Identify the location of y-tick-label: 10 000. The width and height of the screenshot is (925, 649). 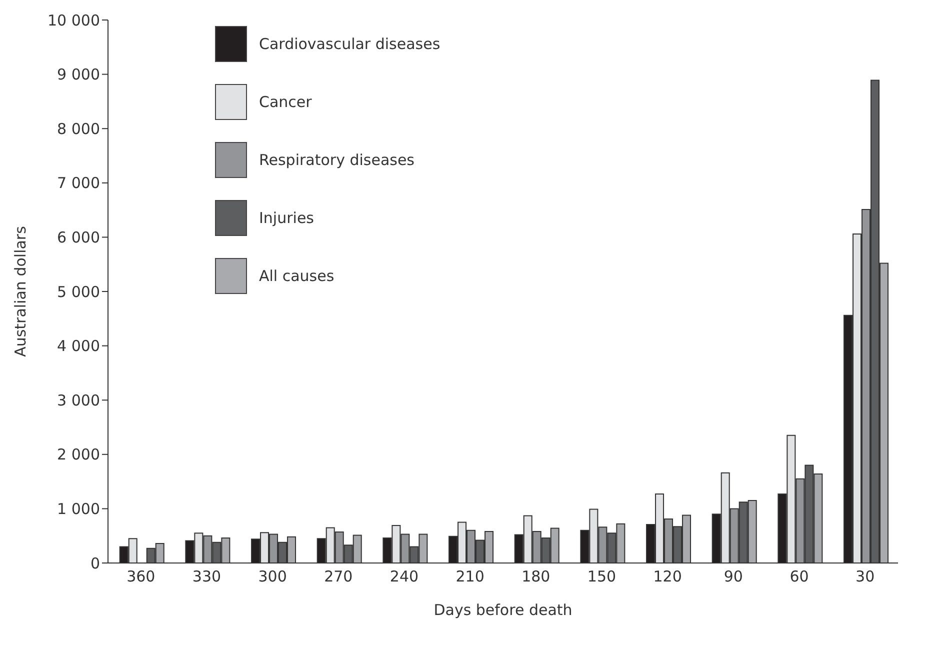
(74, 20).